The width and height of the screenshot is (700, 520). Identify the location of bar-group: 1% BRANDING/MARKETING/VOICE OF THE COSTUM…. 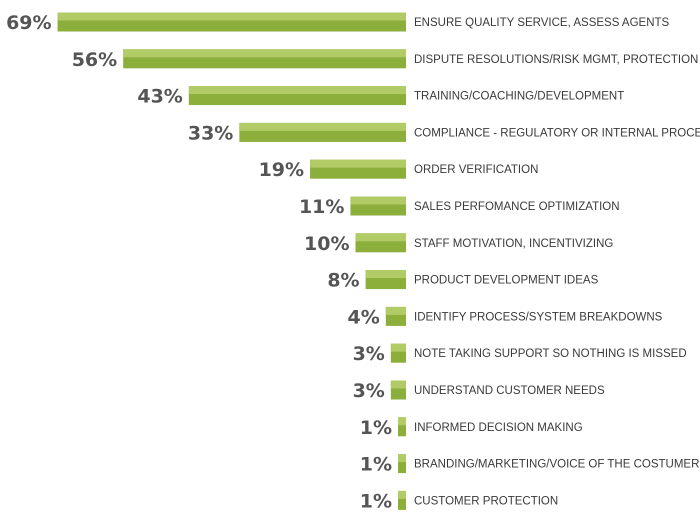
(530, 465).